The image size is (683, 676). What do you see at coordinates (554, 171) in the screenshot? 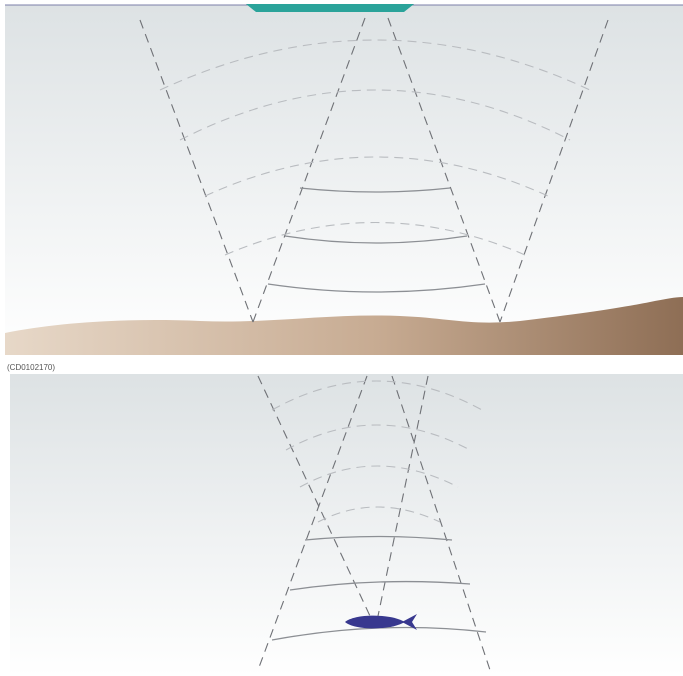
I see `wide-beam-right-edge` at bounding box center [554, 171].